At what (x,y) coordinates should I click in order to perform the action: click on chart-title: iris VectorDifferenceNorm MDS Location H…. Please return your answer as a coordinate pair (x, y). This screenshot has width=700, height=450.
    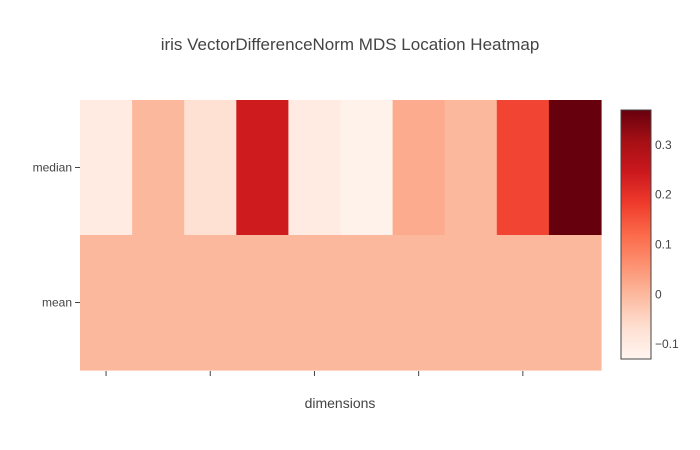
    Looking at the image, I should click on (350, 44).